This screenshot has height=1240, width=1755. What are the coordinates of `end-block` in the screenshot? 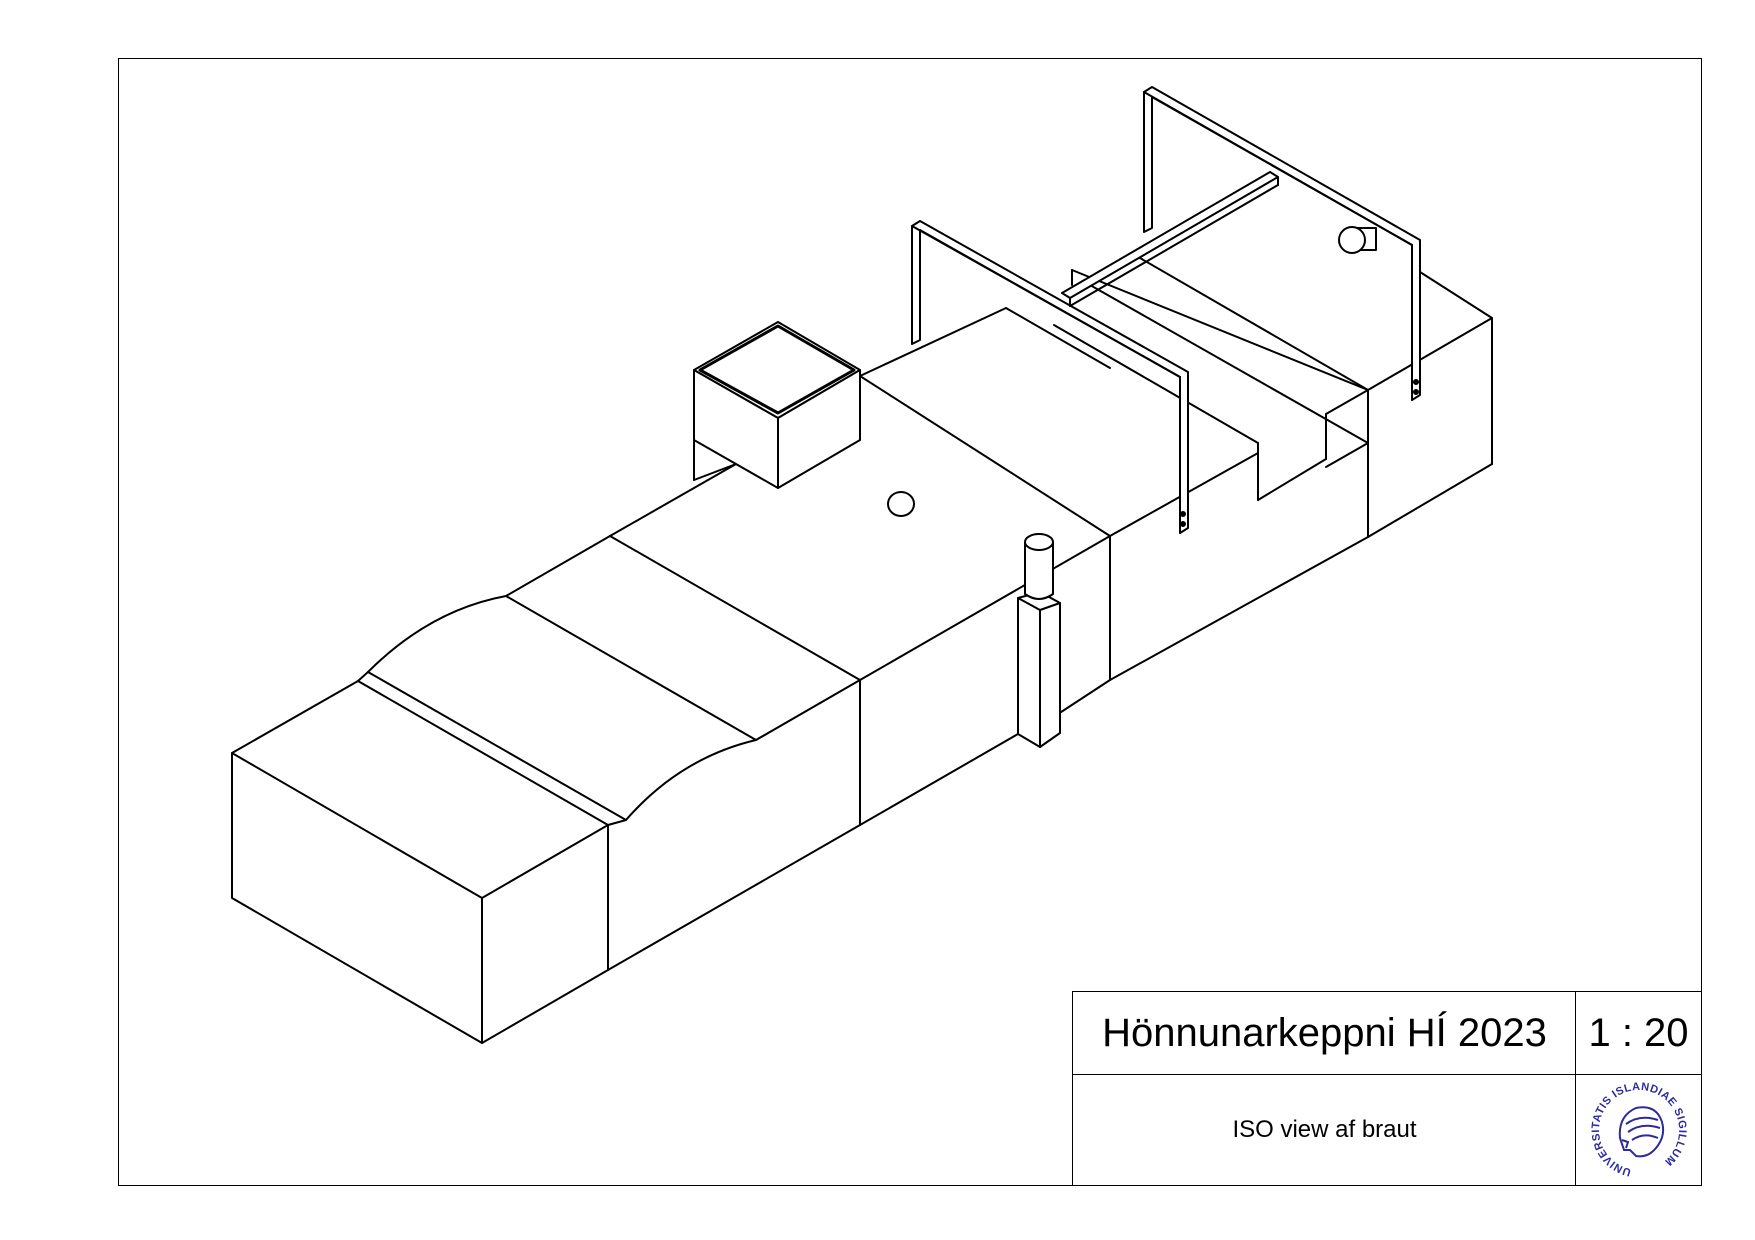 It's located at (1316, 397).